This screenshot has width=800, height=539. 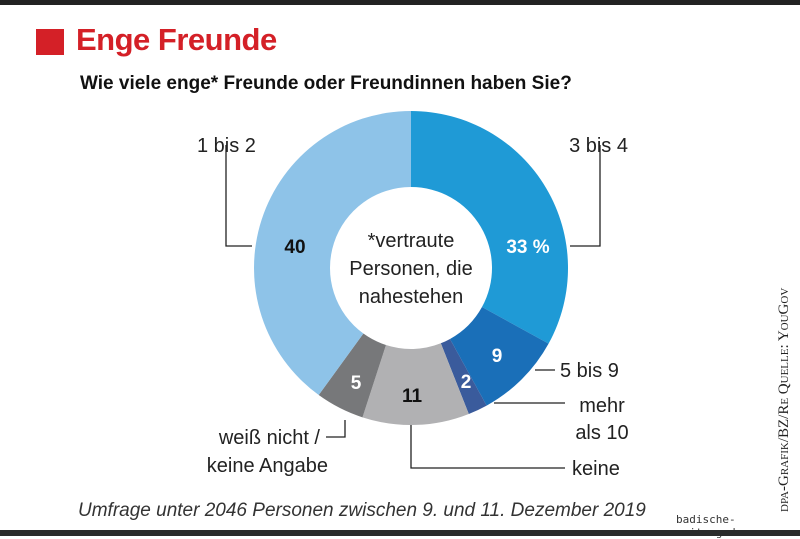 I want to click on top-border, so click(x=400, y=2).